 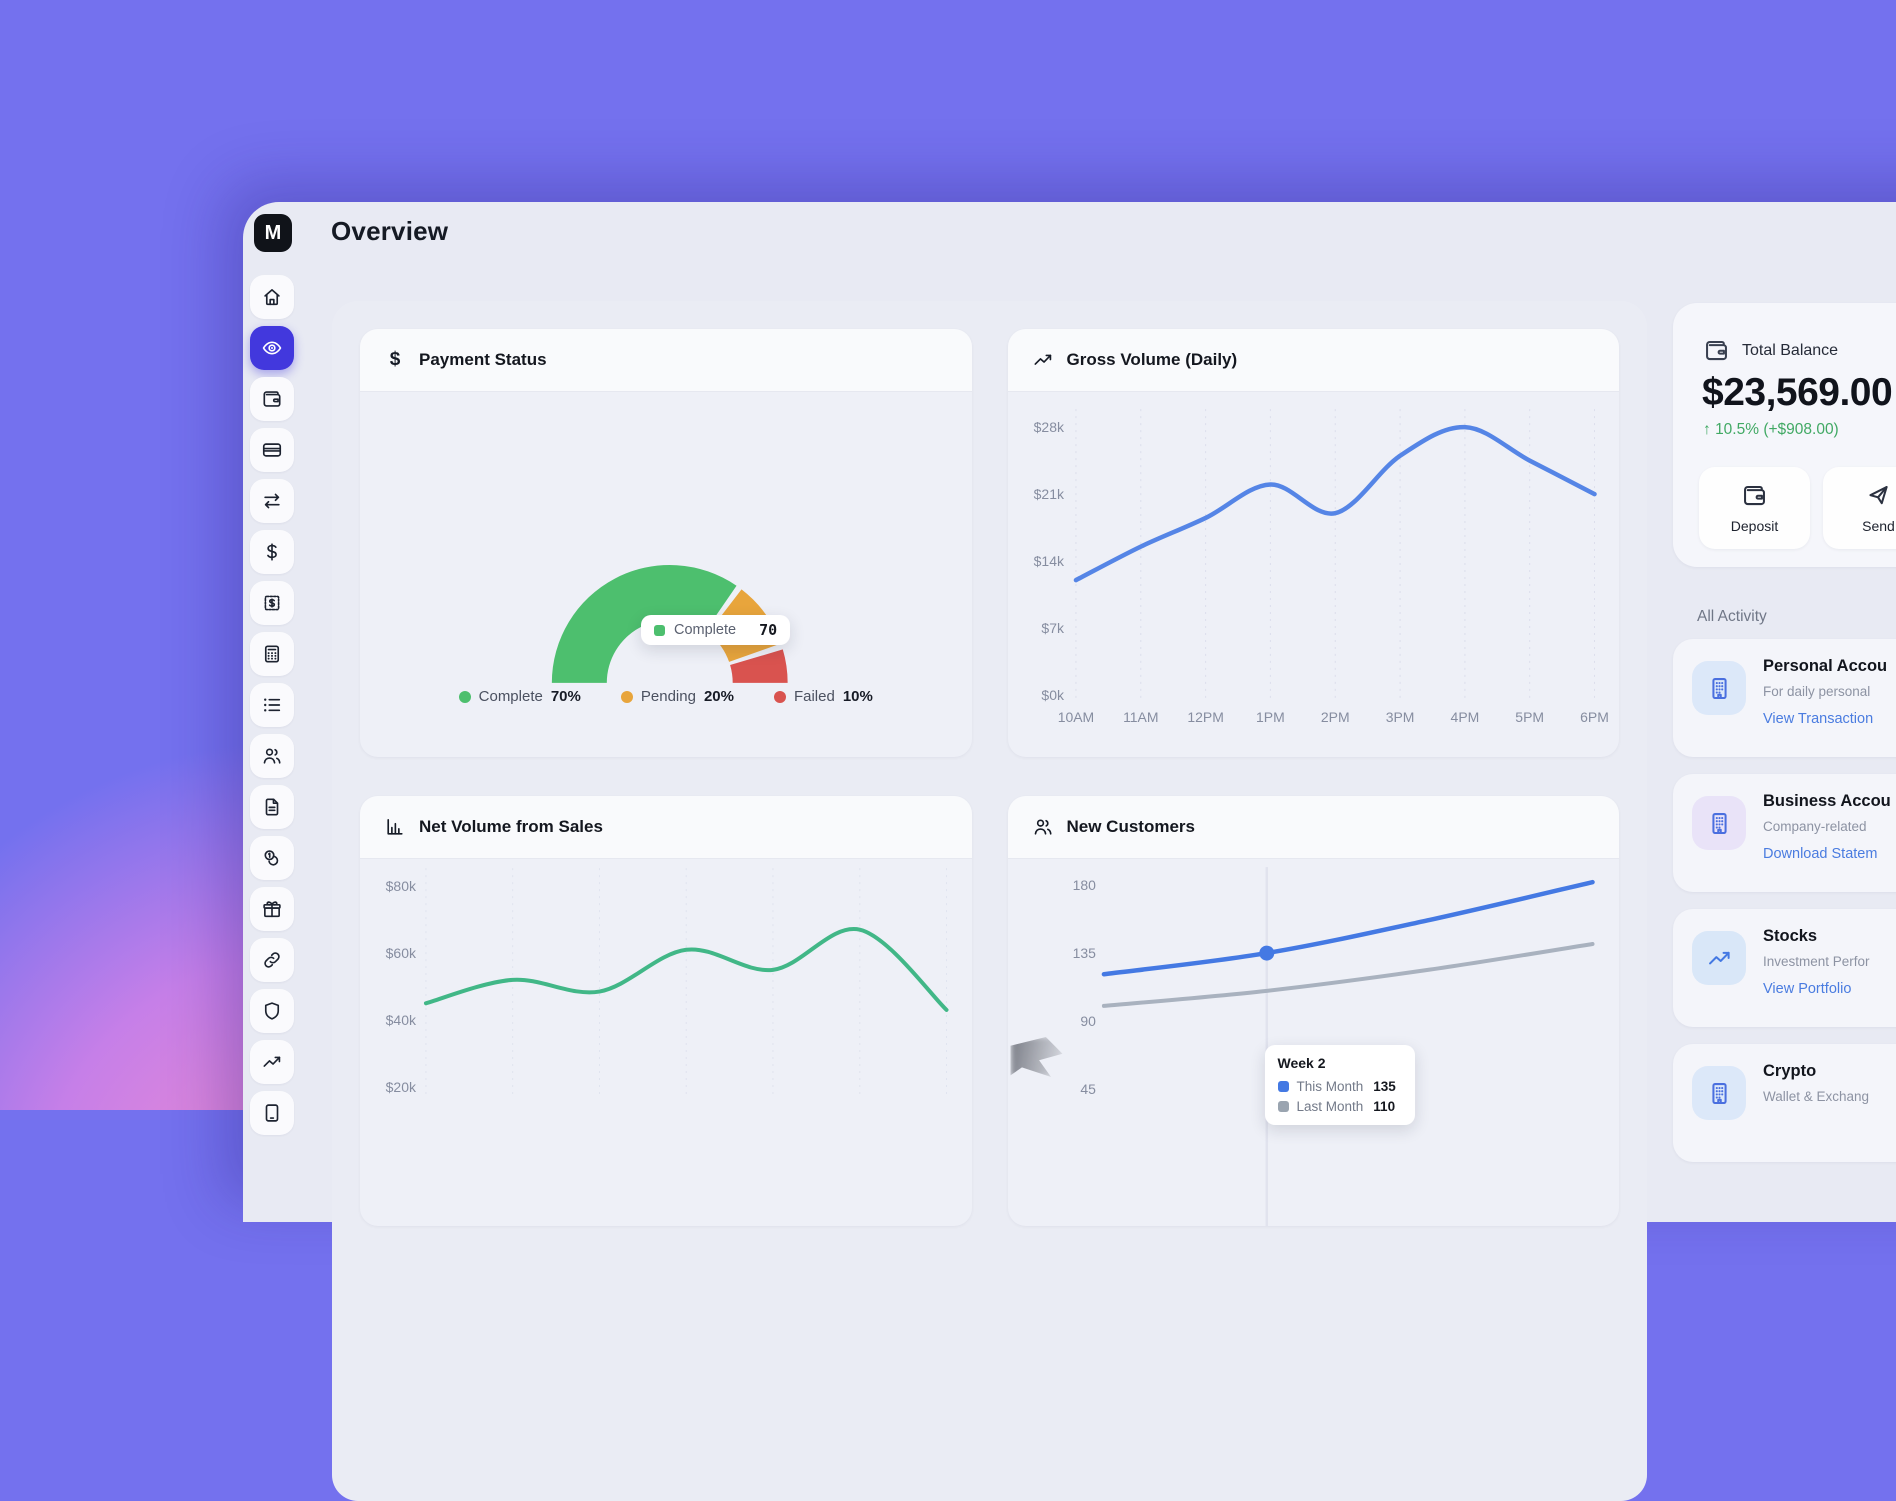 I want to click on send-button: Send, so click(x=1859, y=508).